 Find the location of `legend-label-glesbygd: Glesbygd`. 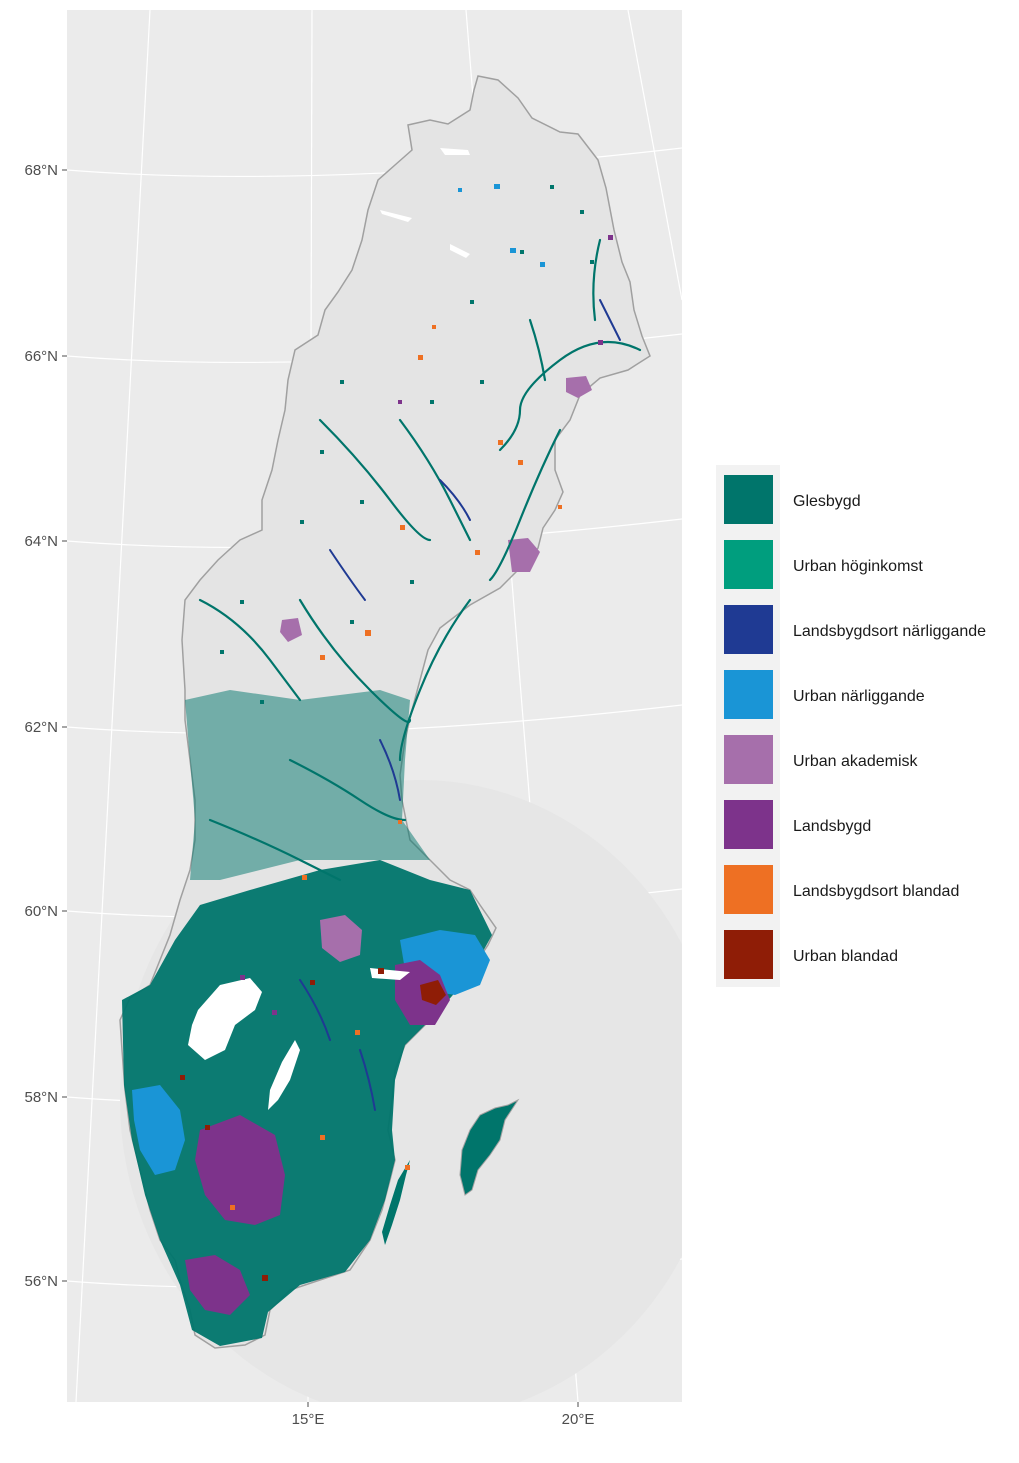

legend-label-glesbygd: Glesbygd is located at coordinates (827, 501).